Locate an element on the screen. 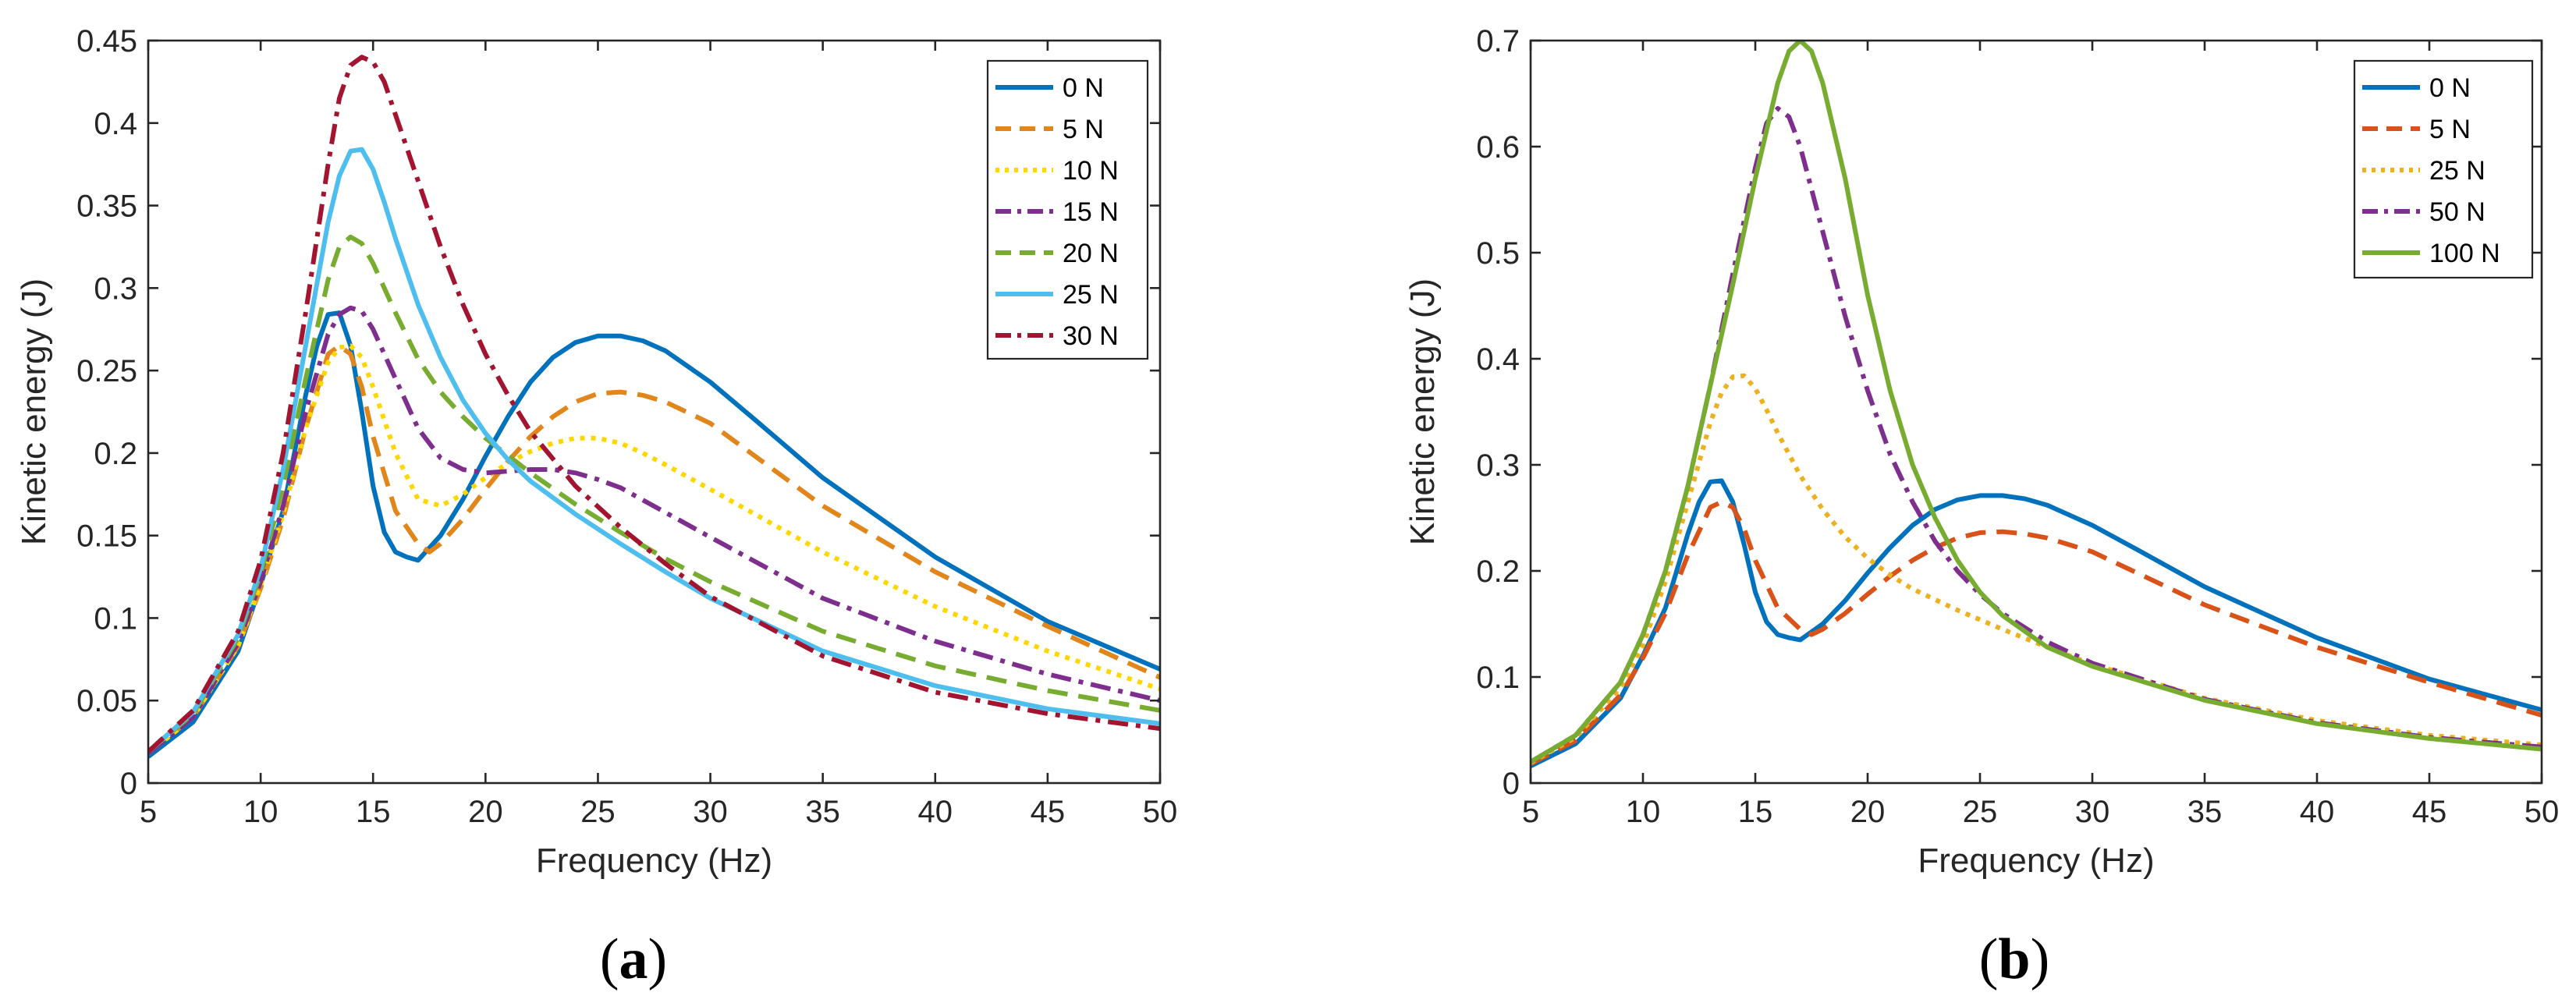 This screenshot has height=1003, width=2576. legend-label: 20 N is located at coordinates (1091, 253).